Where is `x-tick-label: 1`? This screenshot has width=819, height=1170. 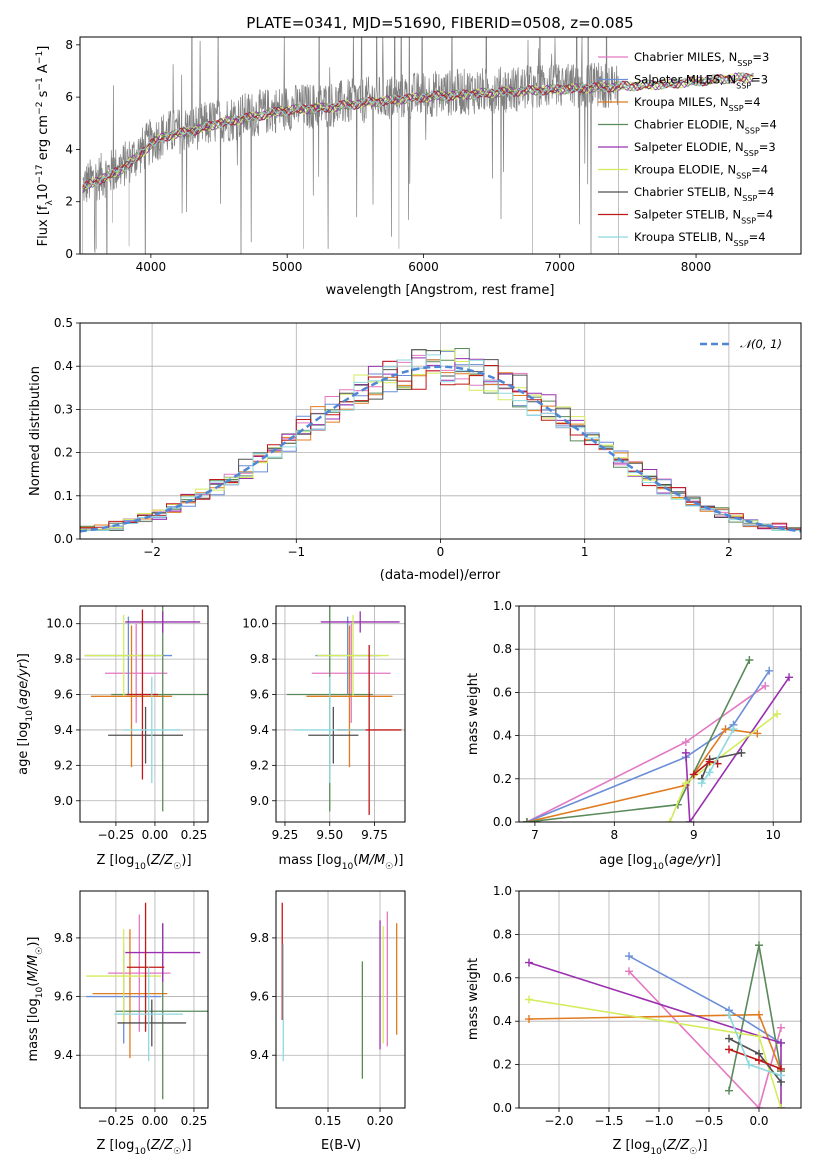
x-tick-label: 1 is located at coordinates (585, 552).